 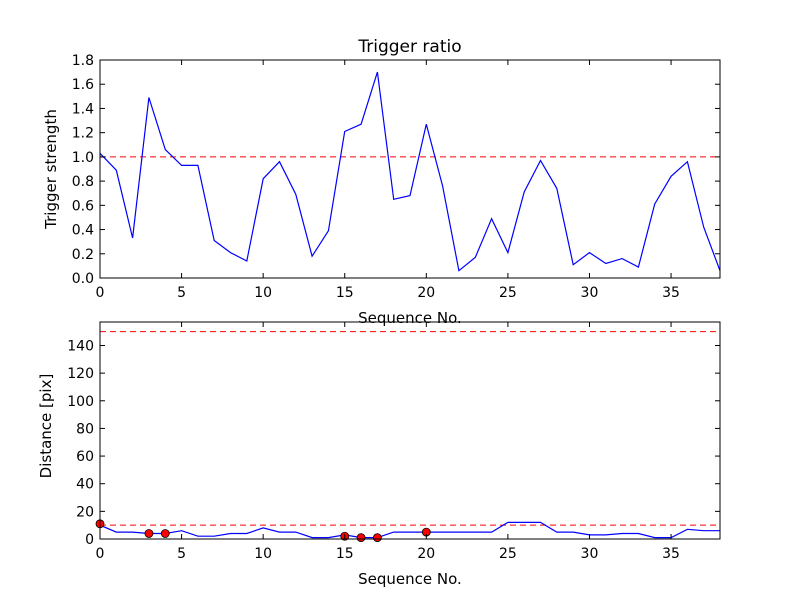 What do you see at coordinates (80, 402) in the screenshot?
I see `distance-ytick-label: 100` at bounding box center [80, 402].